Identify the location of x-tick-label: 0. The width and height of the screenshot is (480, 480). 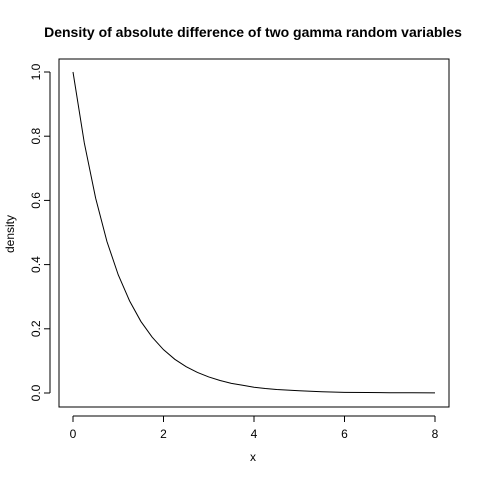
(73, 434).